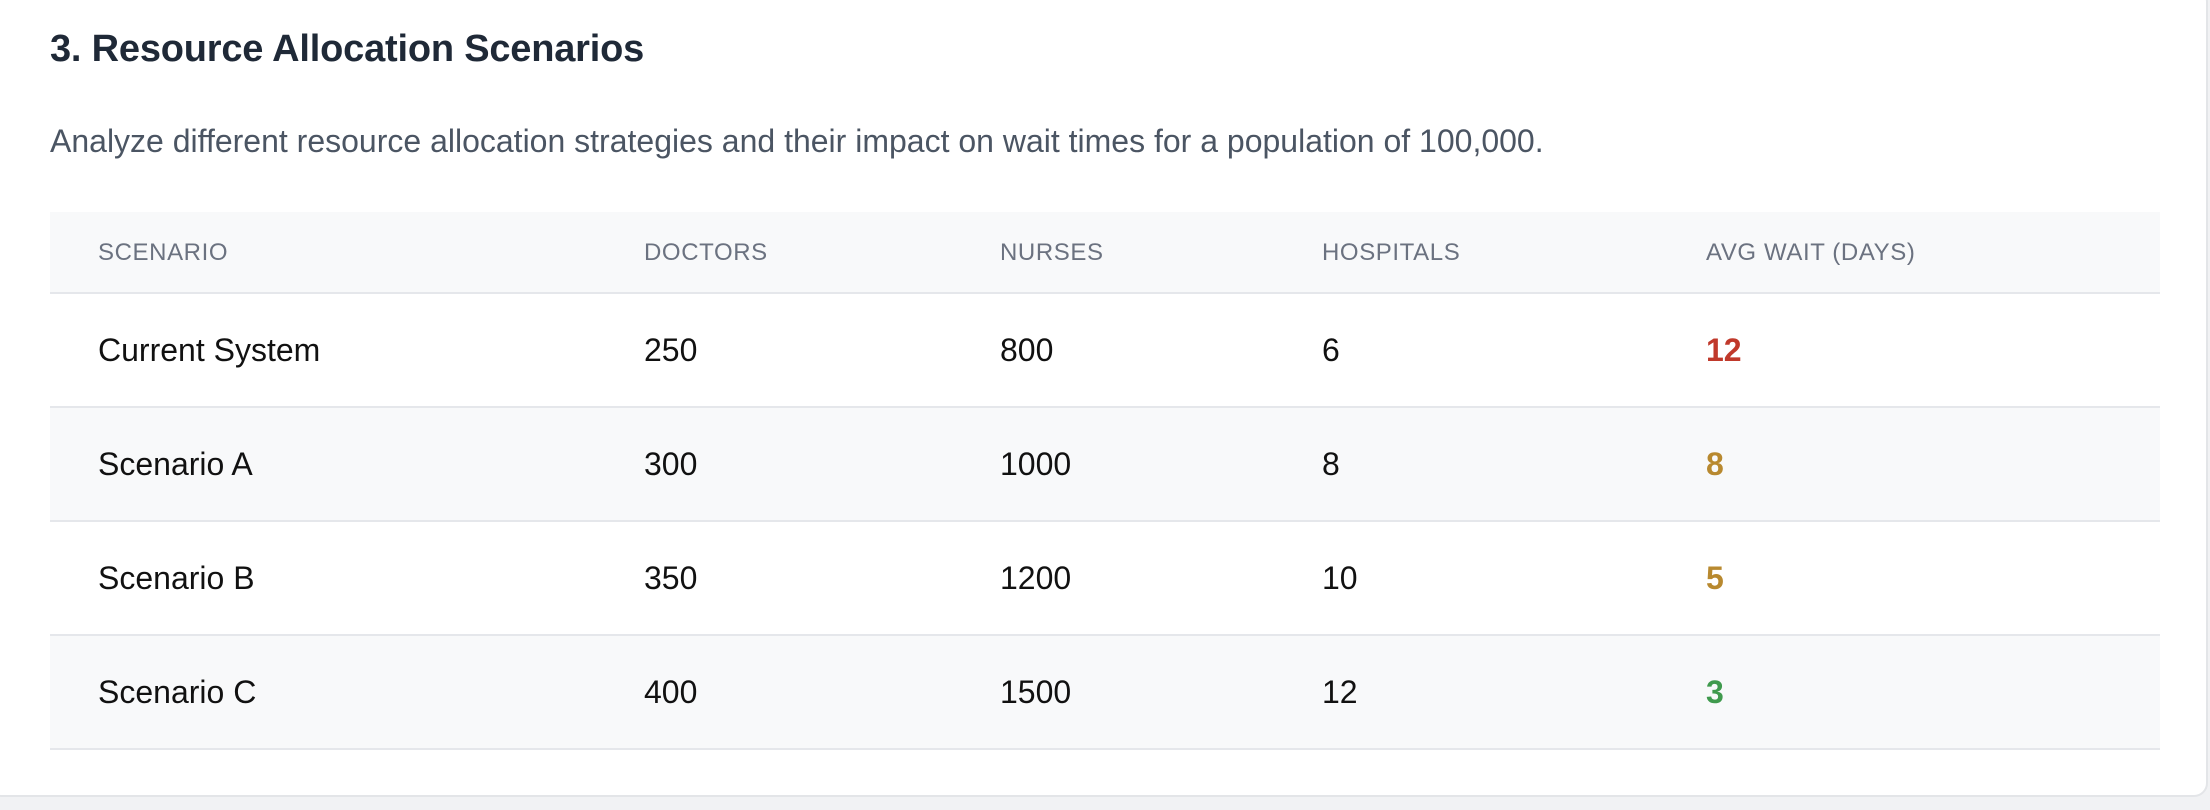  Describe the element at coordinates (1052, 252) in the screenshot. I see `column-header-nurses: NURSES` at that location.